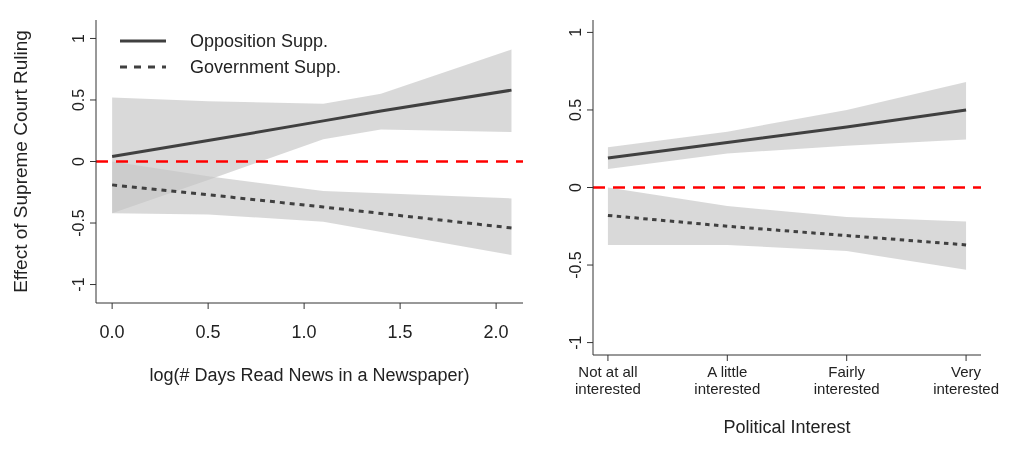 The height and width of the screenshot is (453, 1034). I want to click on x-tick-label: Fairly interested, so click(846, 380).